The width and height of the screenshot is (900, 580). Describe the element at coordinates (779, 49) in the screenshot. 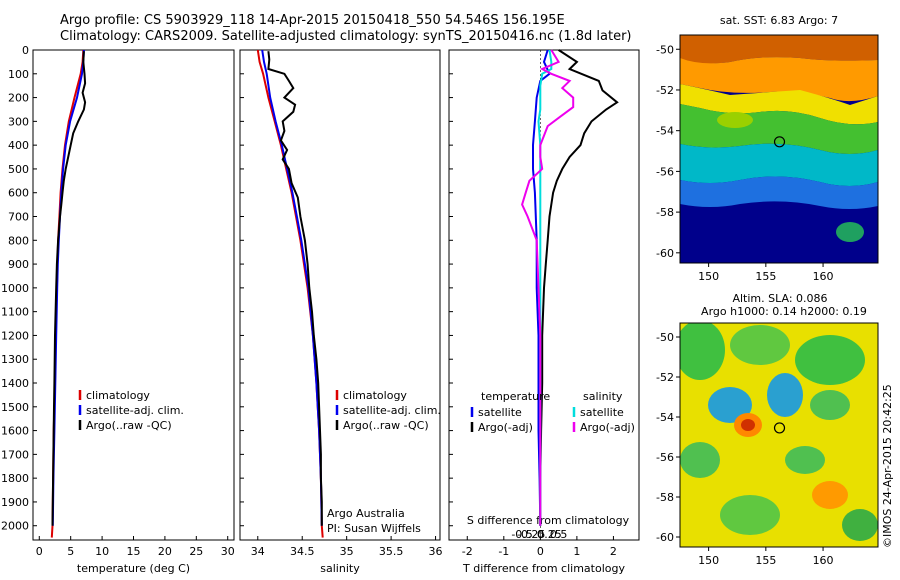

I see `sst-warm-band` at that location.